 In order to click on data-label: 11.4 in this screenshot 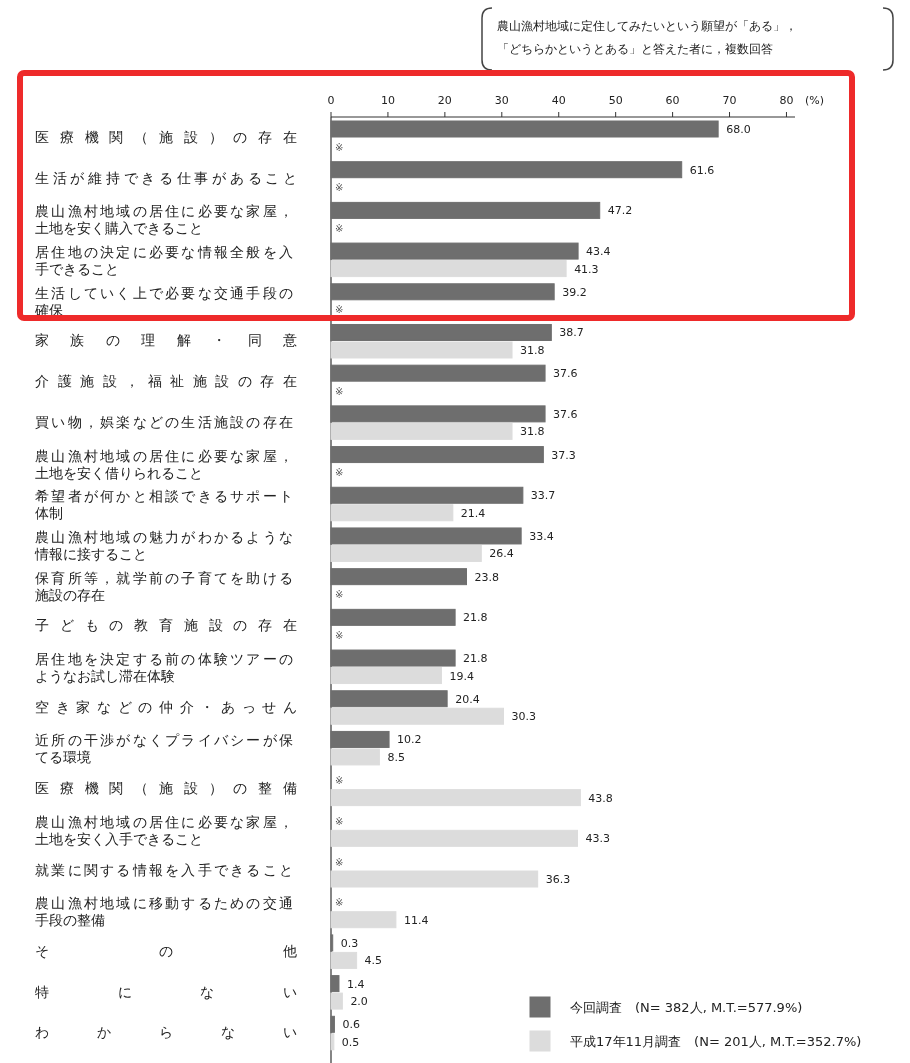, I will do `click(416, 920)`.